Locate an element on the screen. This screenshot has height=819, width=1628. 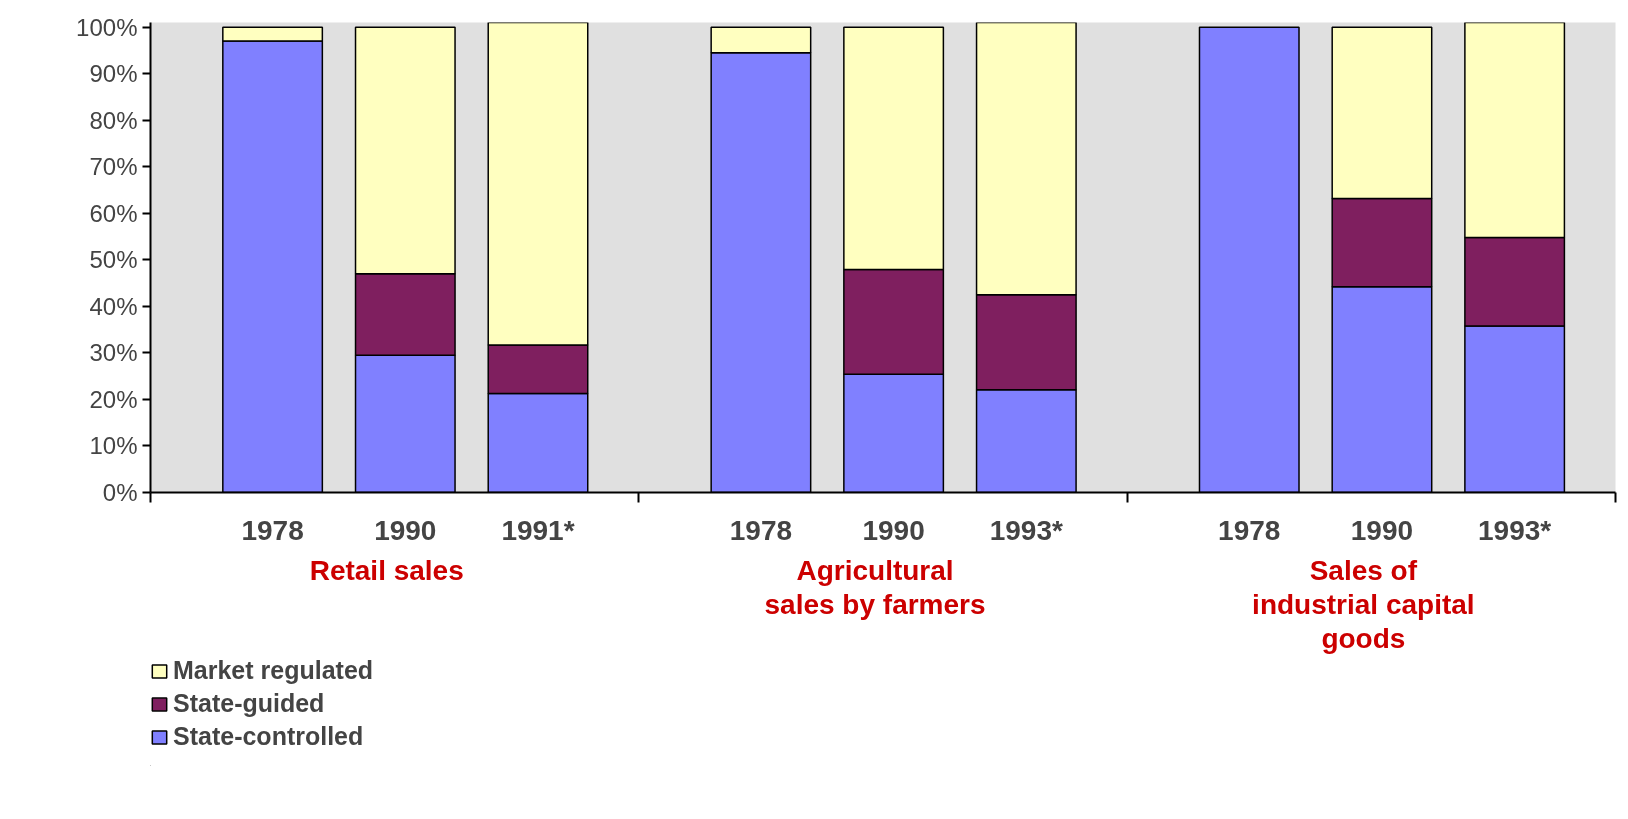
y-tick-label: 10% is located at coordinates (113, 446).